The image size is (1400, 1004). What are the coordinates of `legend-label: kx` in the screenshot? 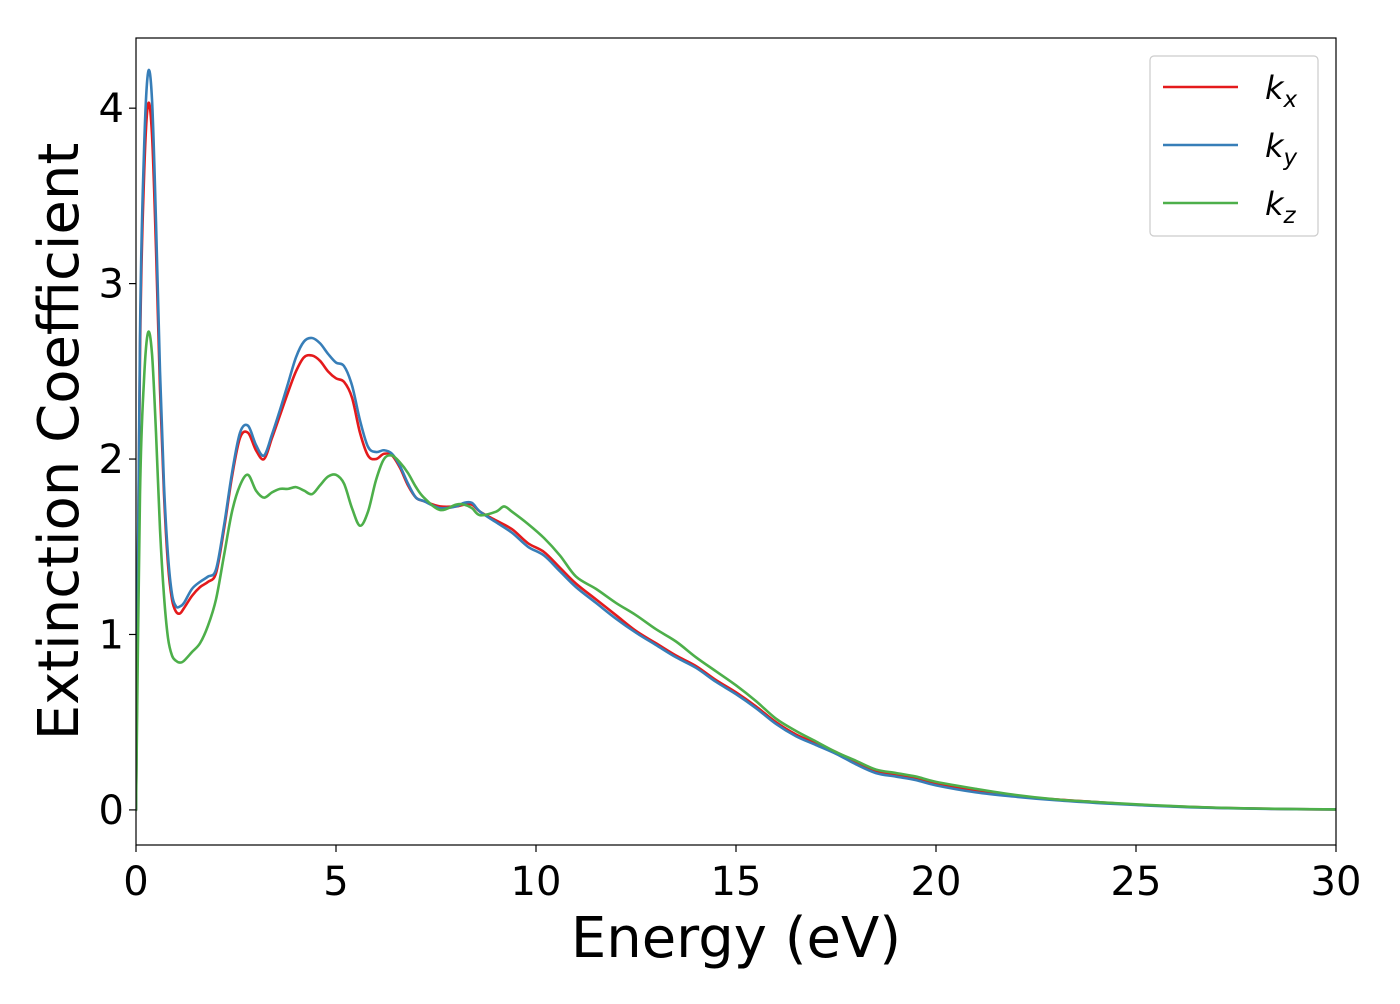 It's located at (1281, 91).